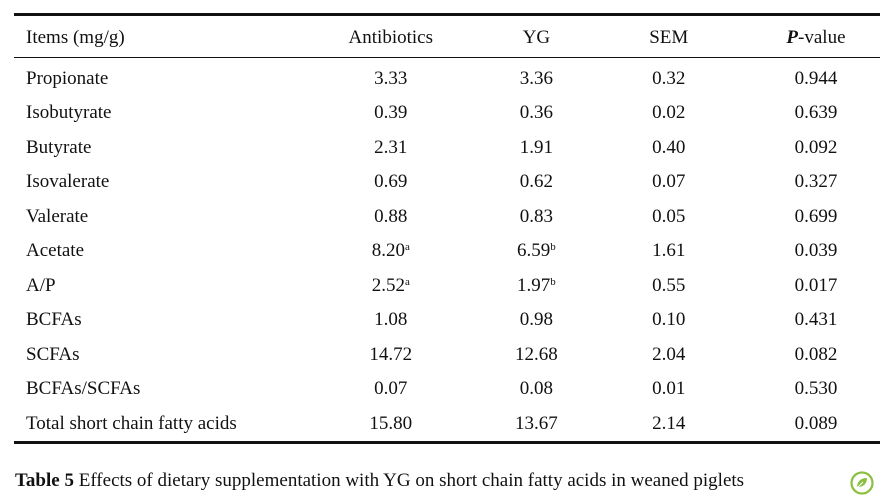 This screenshot has height=504, width=892. I want to click on row-p-value-cell: 0.039, so click(816, 251).